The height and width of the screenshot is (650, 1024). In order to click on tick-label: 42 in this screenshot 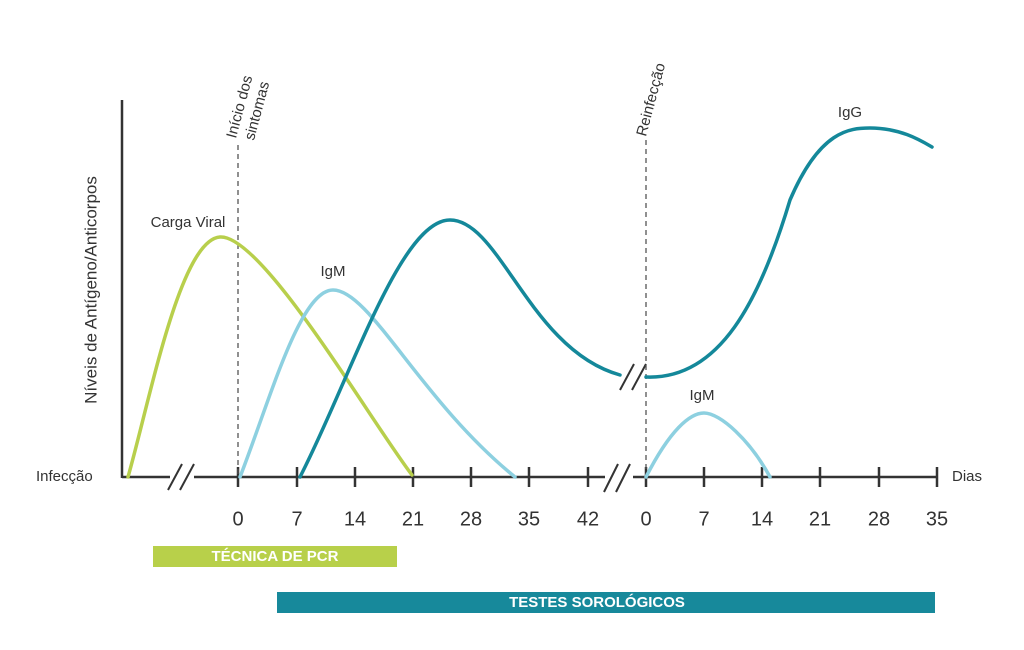, I will do `click(588, 519)`.